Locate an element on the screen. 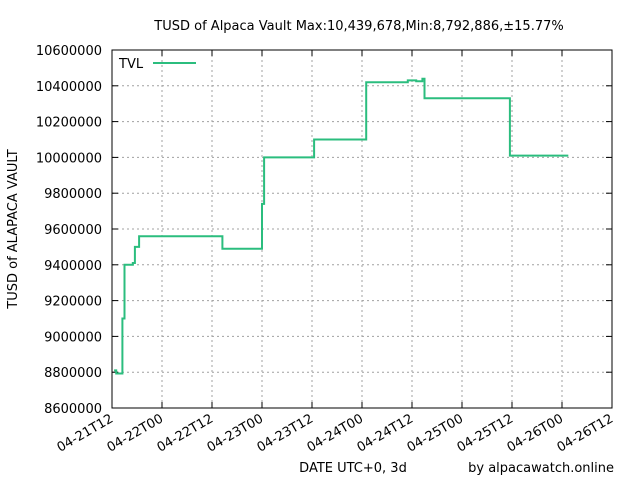  x-axis-label: DATE UTC+0, 3d is located at coordinates (353, 468).